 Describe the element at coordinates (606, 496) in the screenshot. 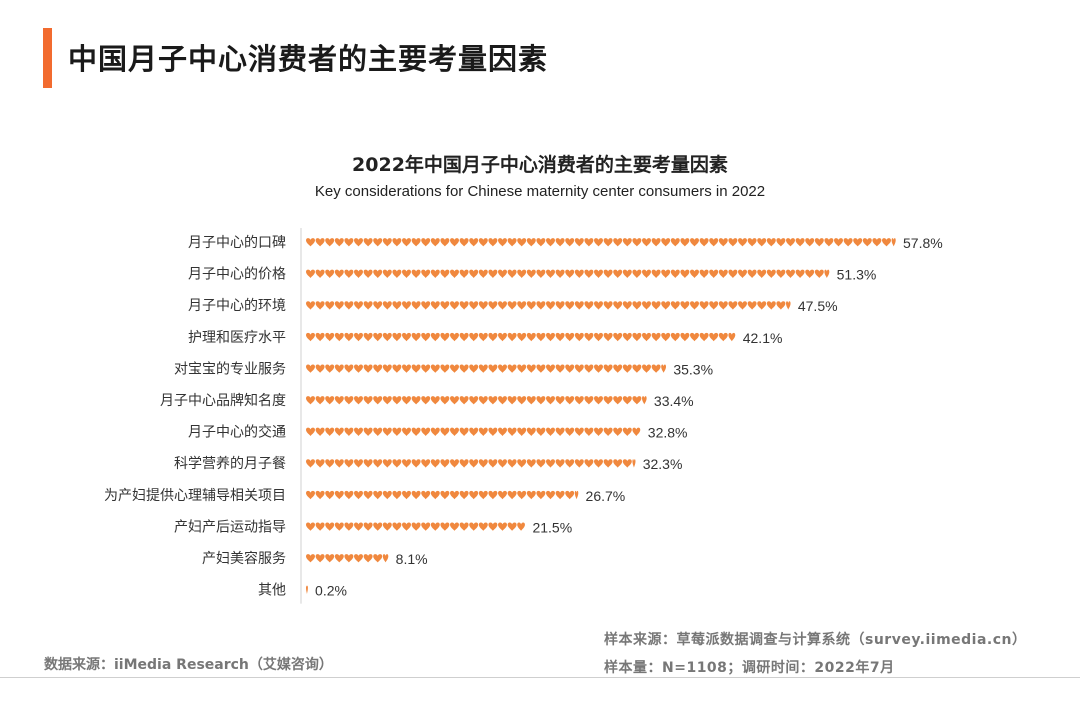

I see `value-label: 26.7%` at that location.